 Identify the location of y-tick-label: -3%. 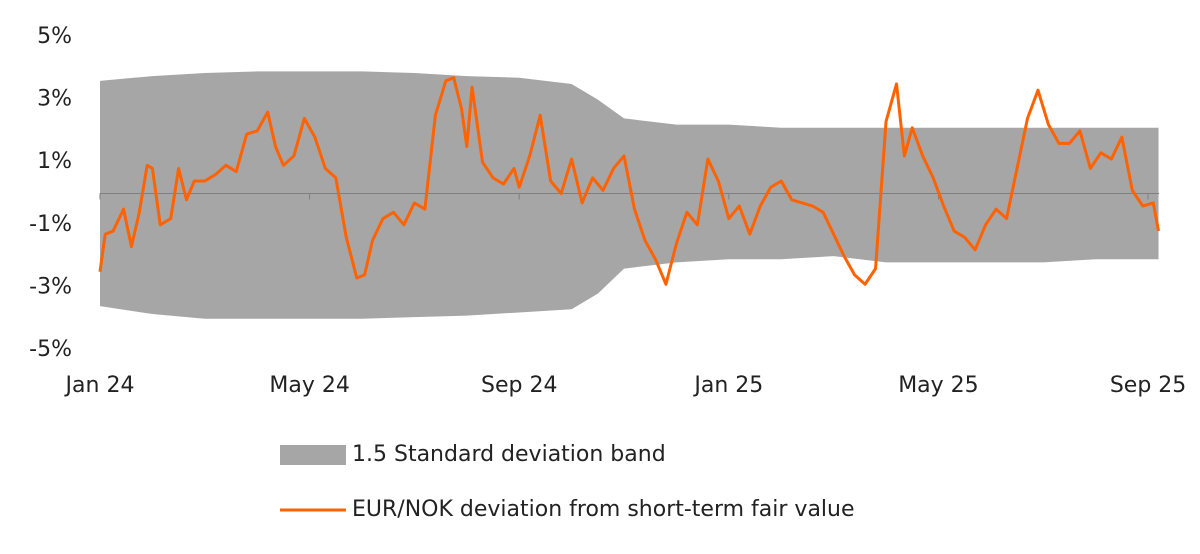
(50, 286).